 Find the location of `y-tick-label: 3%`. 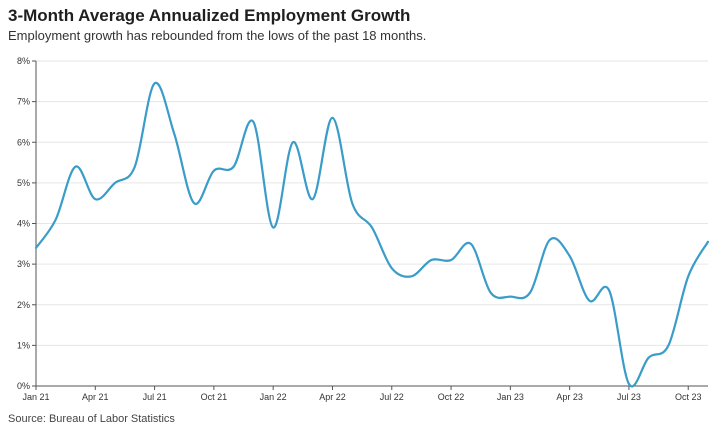

y-tick-label: 3% is located at coordinates (23, 264).